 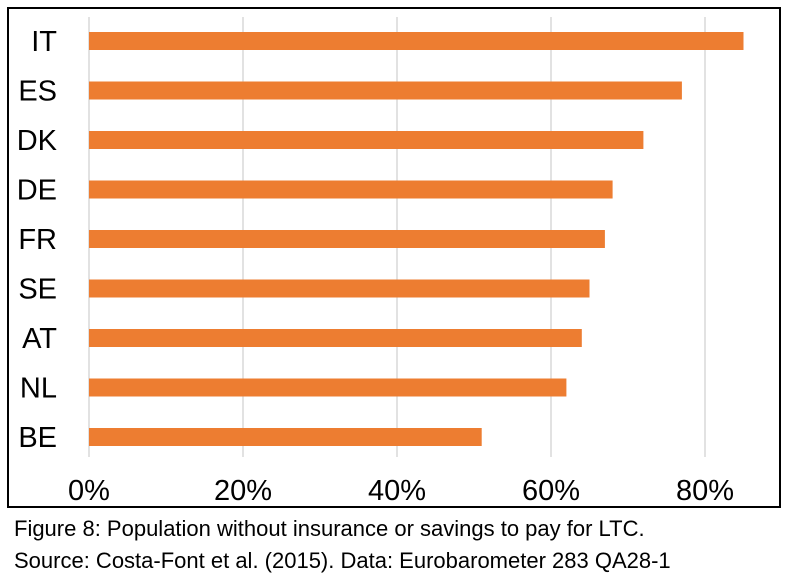 What do you see at coordinates (416, 41) in the screenshot?
I see `bar-it` at bounding box center [416, 41].